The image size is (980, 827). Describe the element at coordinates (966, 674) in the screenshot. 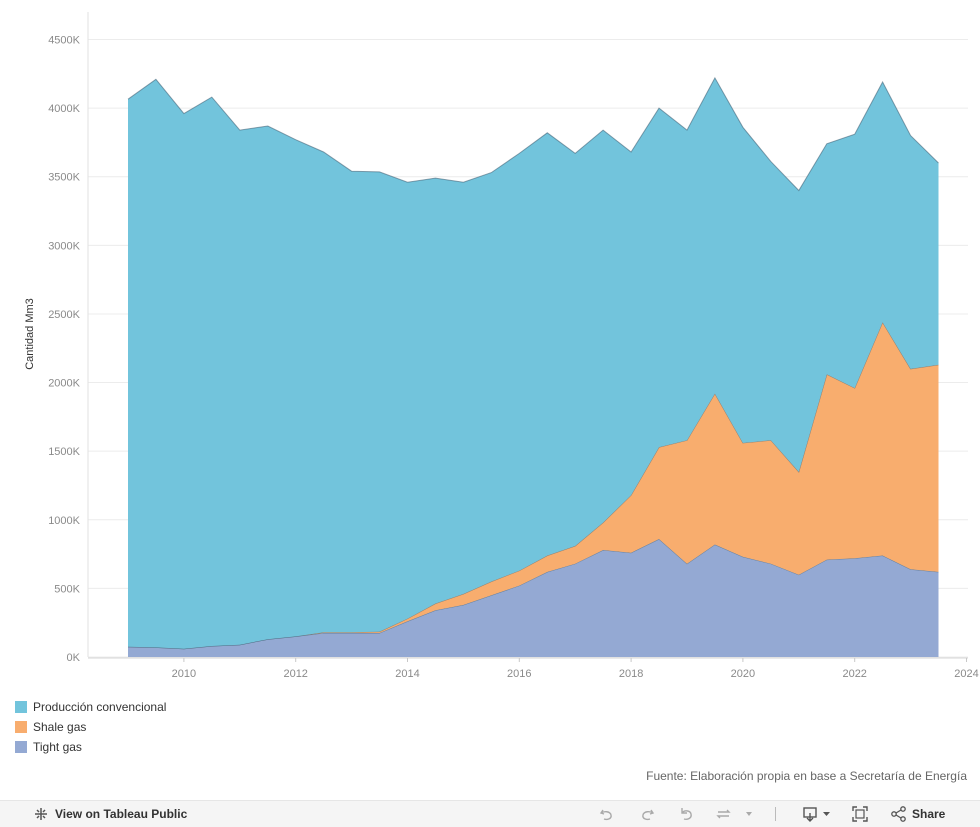

I see `x-tick-label: 2024` at that location.